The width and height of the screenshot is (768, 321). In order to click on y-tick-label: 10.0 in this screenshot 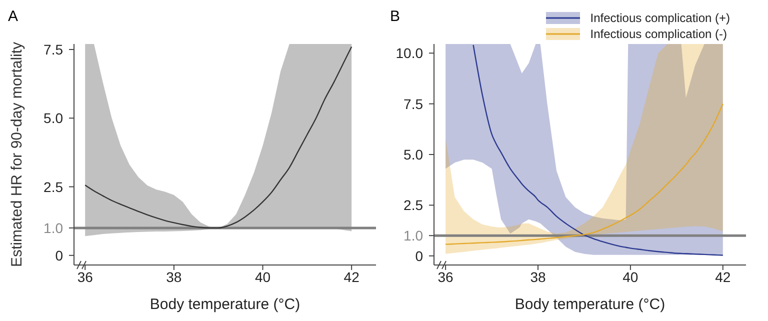, I will do `click(410, 53)`.